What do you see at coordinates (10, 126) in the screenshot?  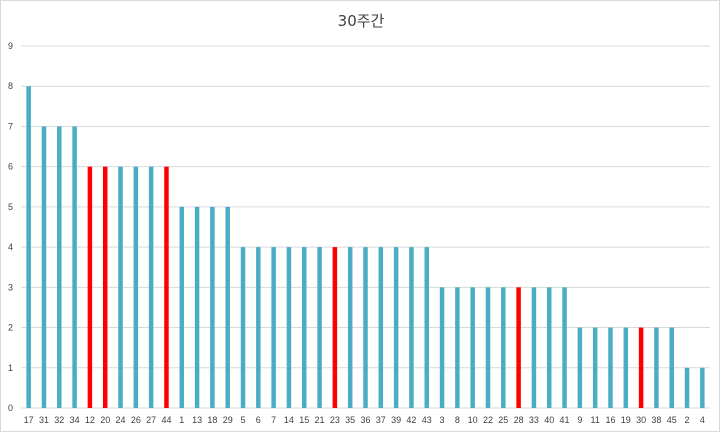 I see `y-tick-label: 7` at bounding box center [10, 126].